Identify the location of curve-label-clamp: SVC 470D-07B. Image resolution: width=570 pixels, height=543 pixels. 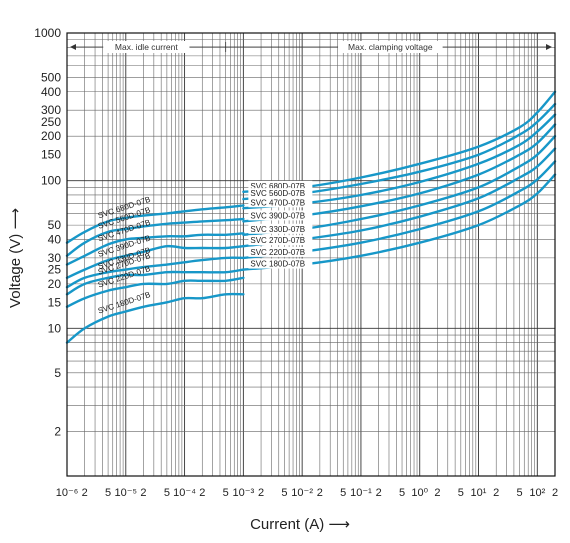
(277, 202).